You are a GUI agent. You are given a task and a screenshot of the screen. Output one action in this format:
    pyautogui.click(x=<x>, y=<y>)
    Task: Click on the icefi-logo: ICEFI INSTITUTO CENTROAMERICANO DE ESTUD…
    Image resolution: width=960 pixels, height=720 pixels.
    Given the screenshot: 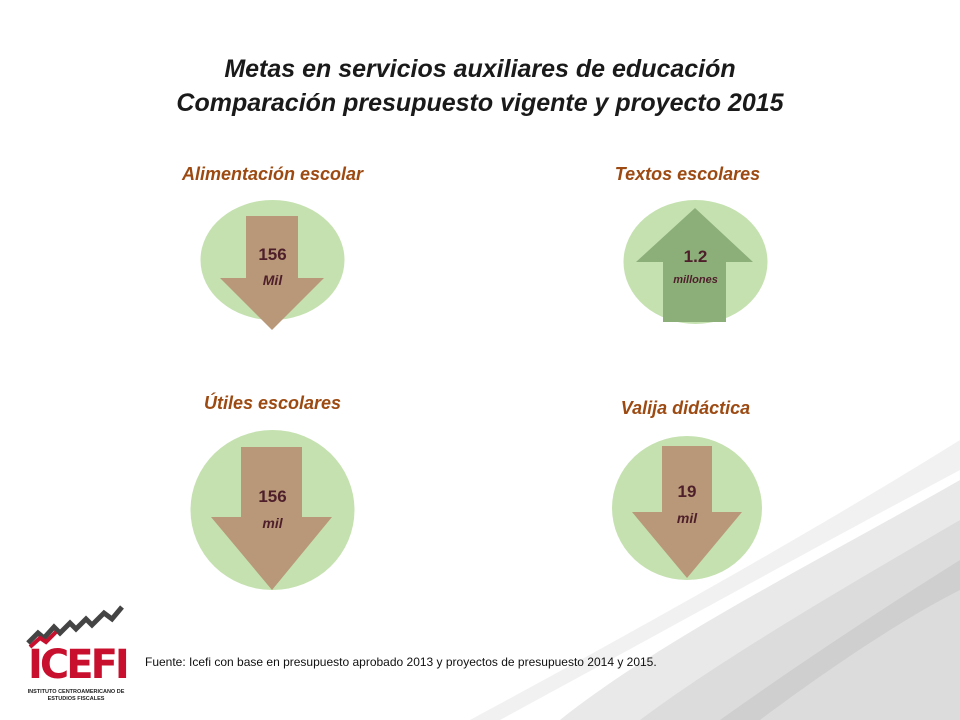 What is the action you would take?
    pyautogui.click(x=82, y=659)
    